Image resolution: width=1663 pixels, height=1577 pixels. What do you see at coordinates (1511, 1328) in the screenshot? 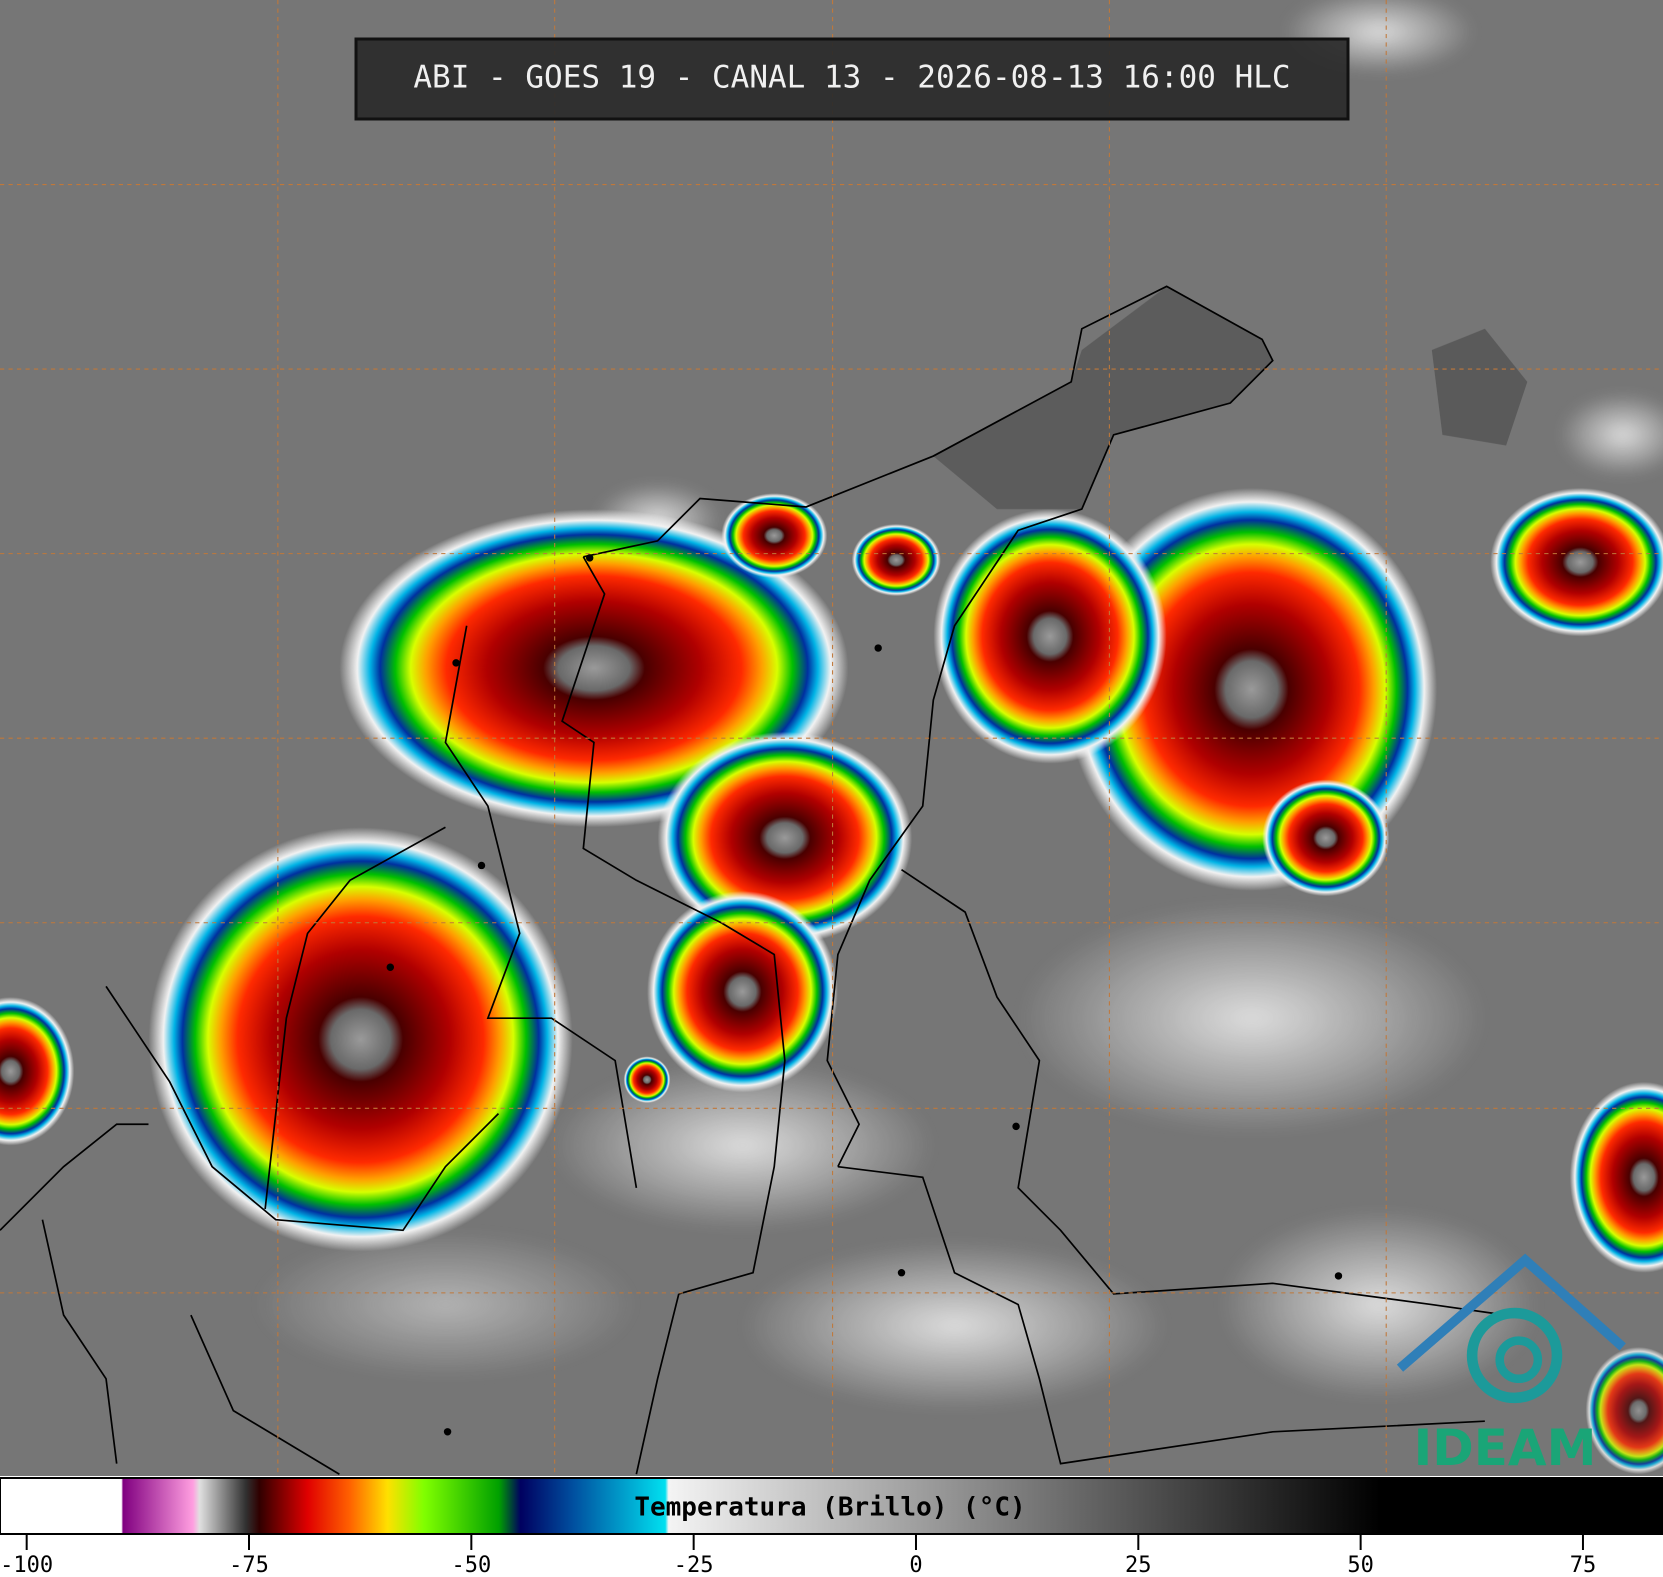
I see `logo` at bounding box center [1511, 1328].